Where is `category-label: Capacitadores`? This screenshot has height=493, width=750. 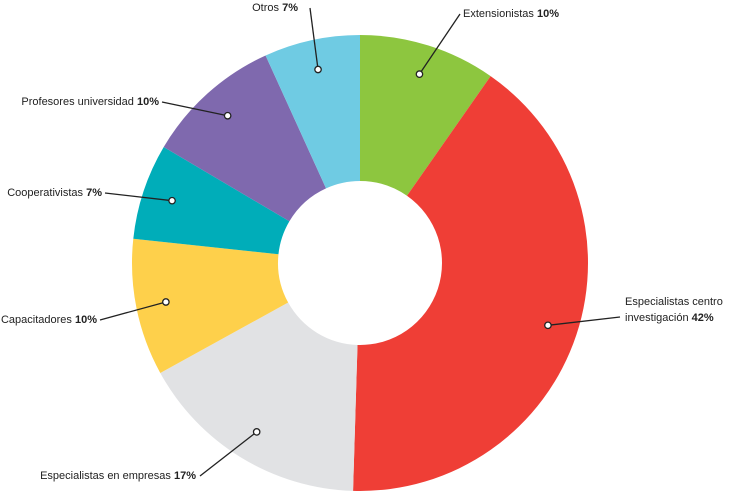
category-label: Capacitadores is located at coordinates (36, 320).